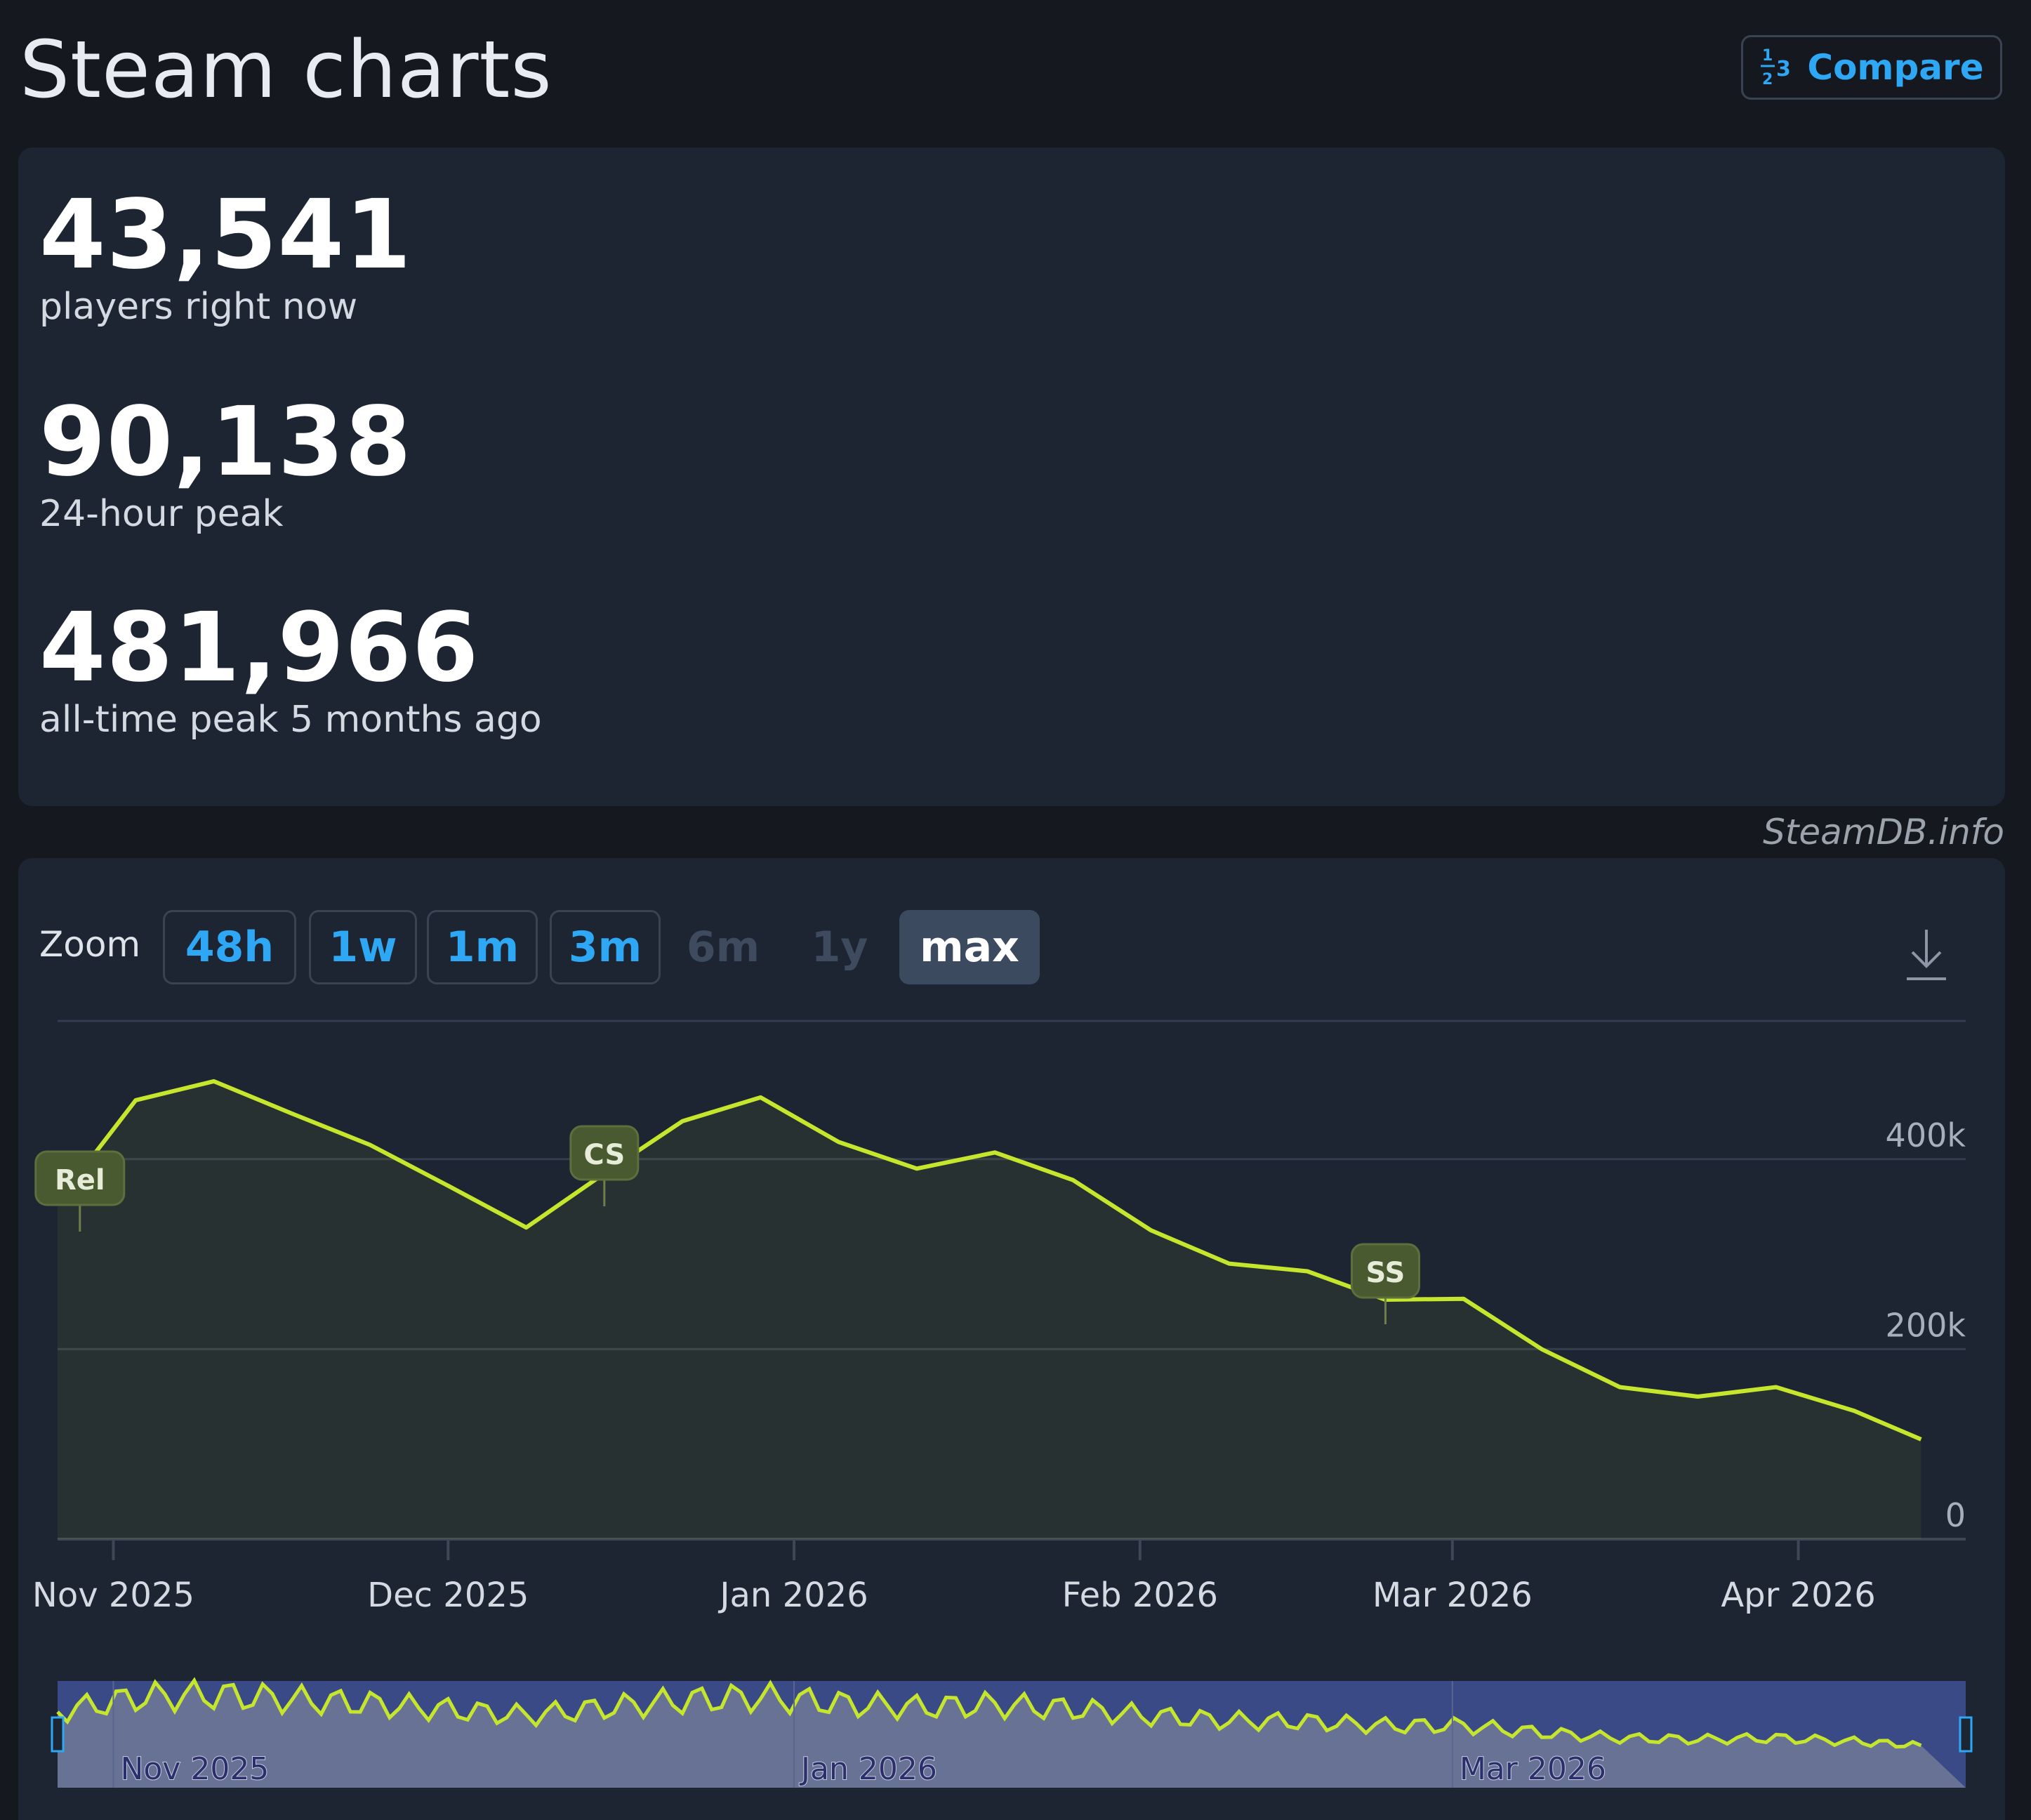 The width and height of the screenshot is (2031, 1820). What do you see at coordinates (1883, 832) in the screenshot?
I see `watermark: SteamDB.info` at bounding box center [1883, 832].